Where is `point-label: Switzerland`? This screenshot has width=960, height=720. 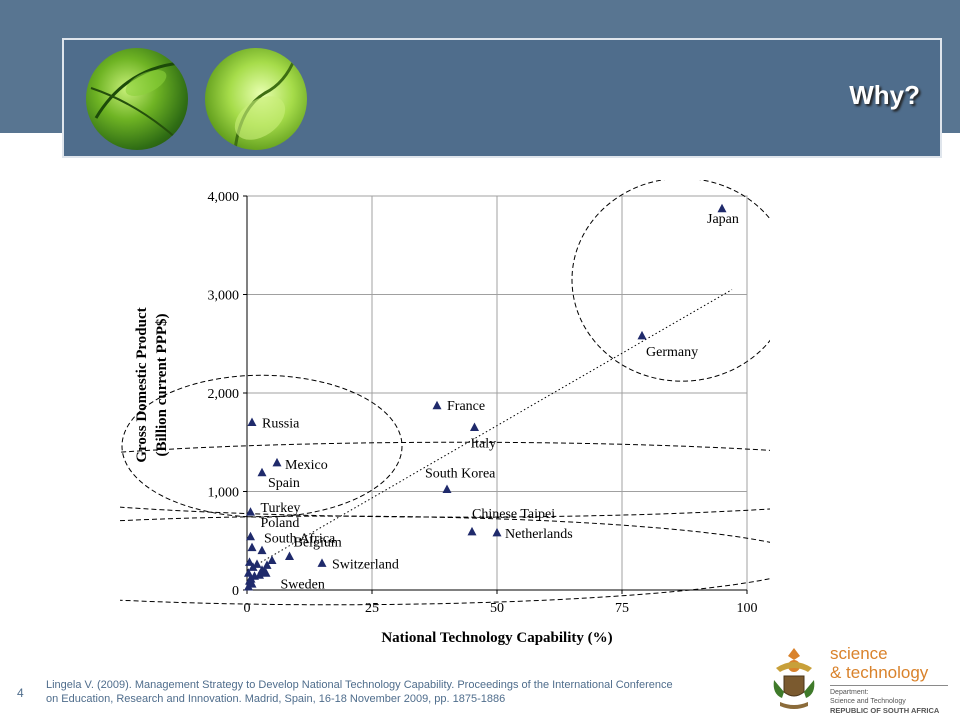
point-label: Switzerland is located at coordinates (365, 564).